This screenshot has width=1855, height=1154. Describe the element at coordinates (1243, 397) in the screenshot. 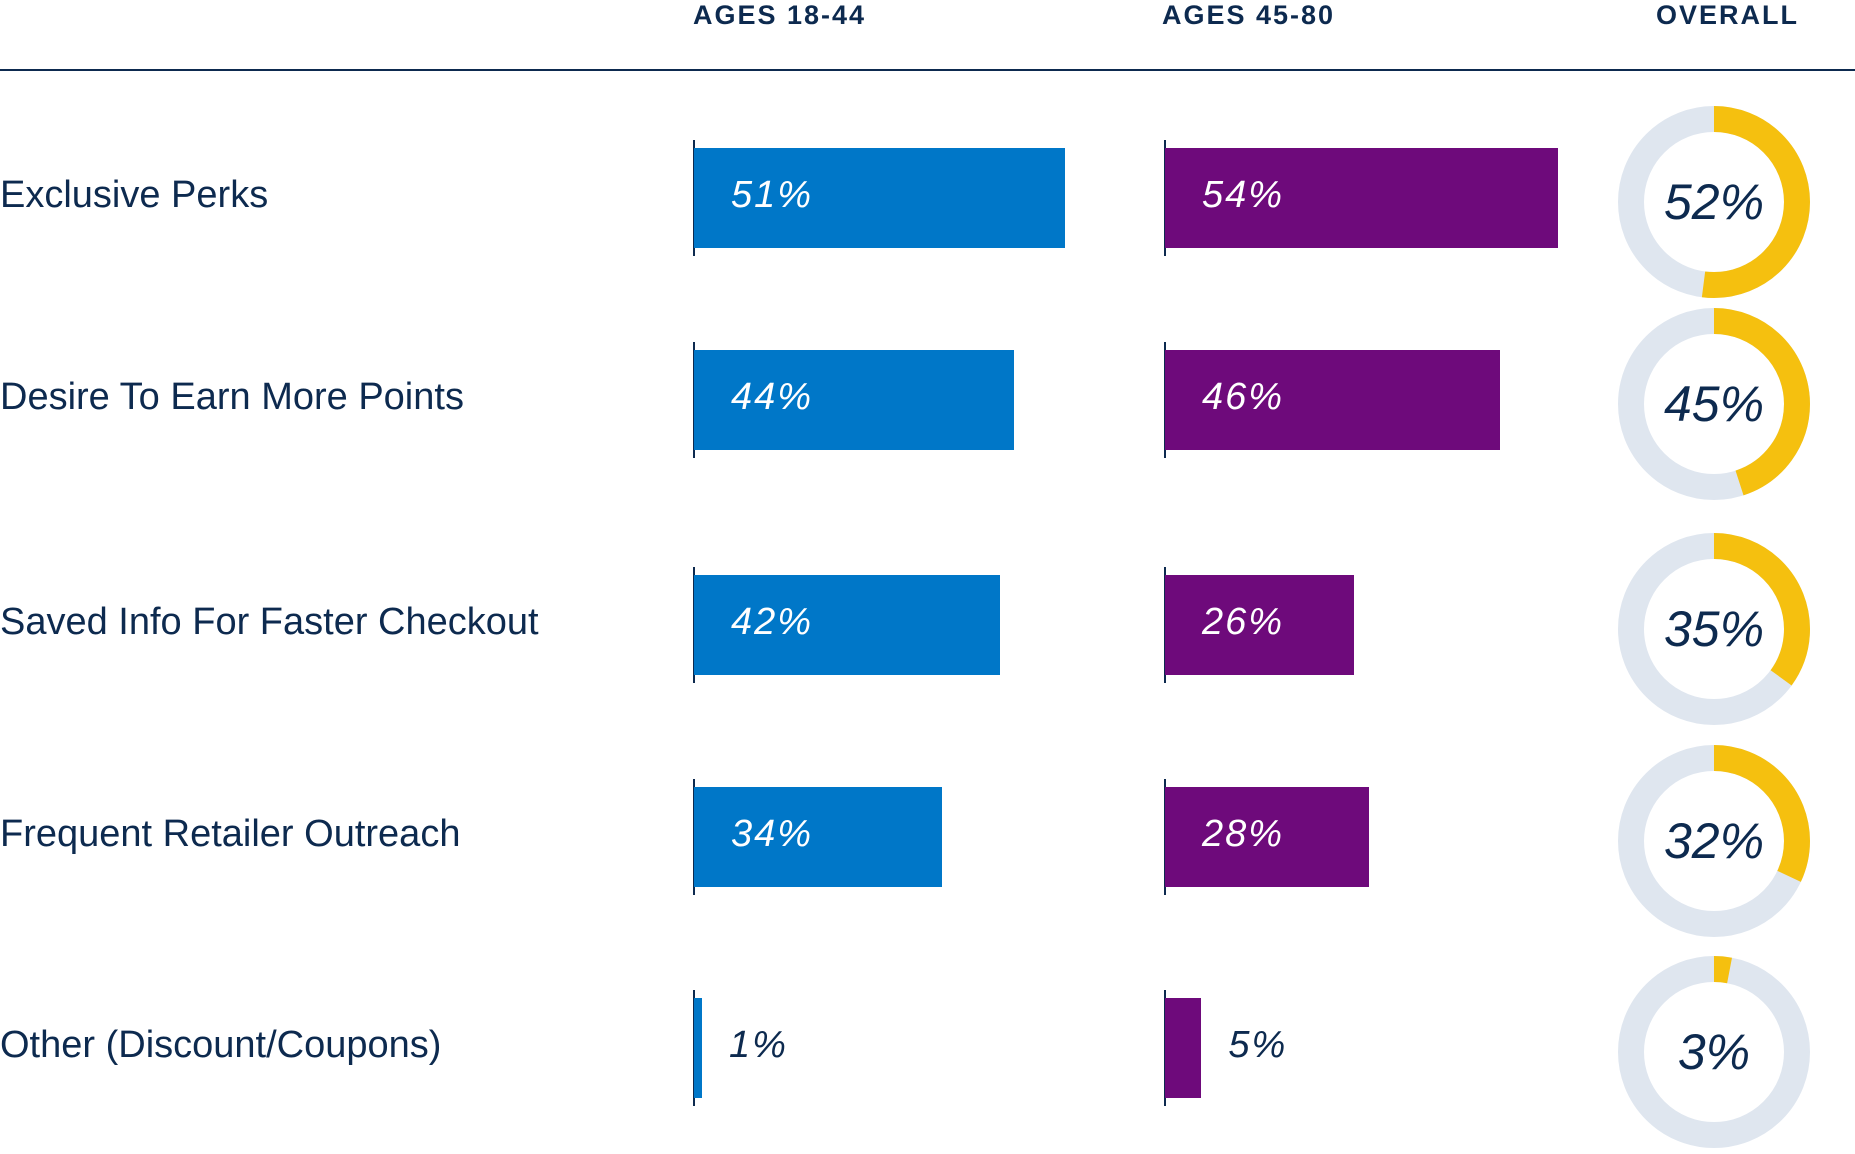

I see `bar-value-label: 46%` at that location.